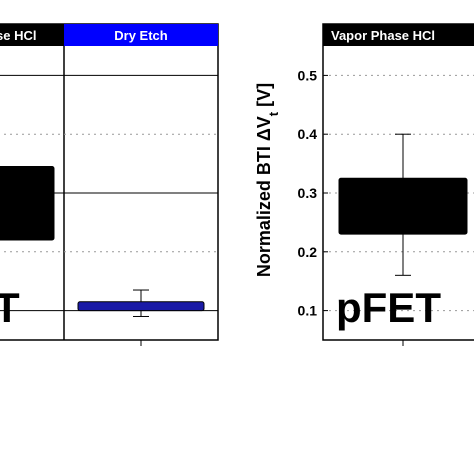 This screenshot has width=474, height=474. What do you see at coordinates (264, 196) in the screenshot?
I see `right-y-axis-label-main: Normalized BTI ΔV` at bounding box center [264, 196].